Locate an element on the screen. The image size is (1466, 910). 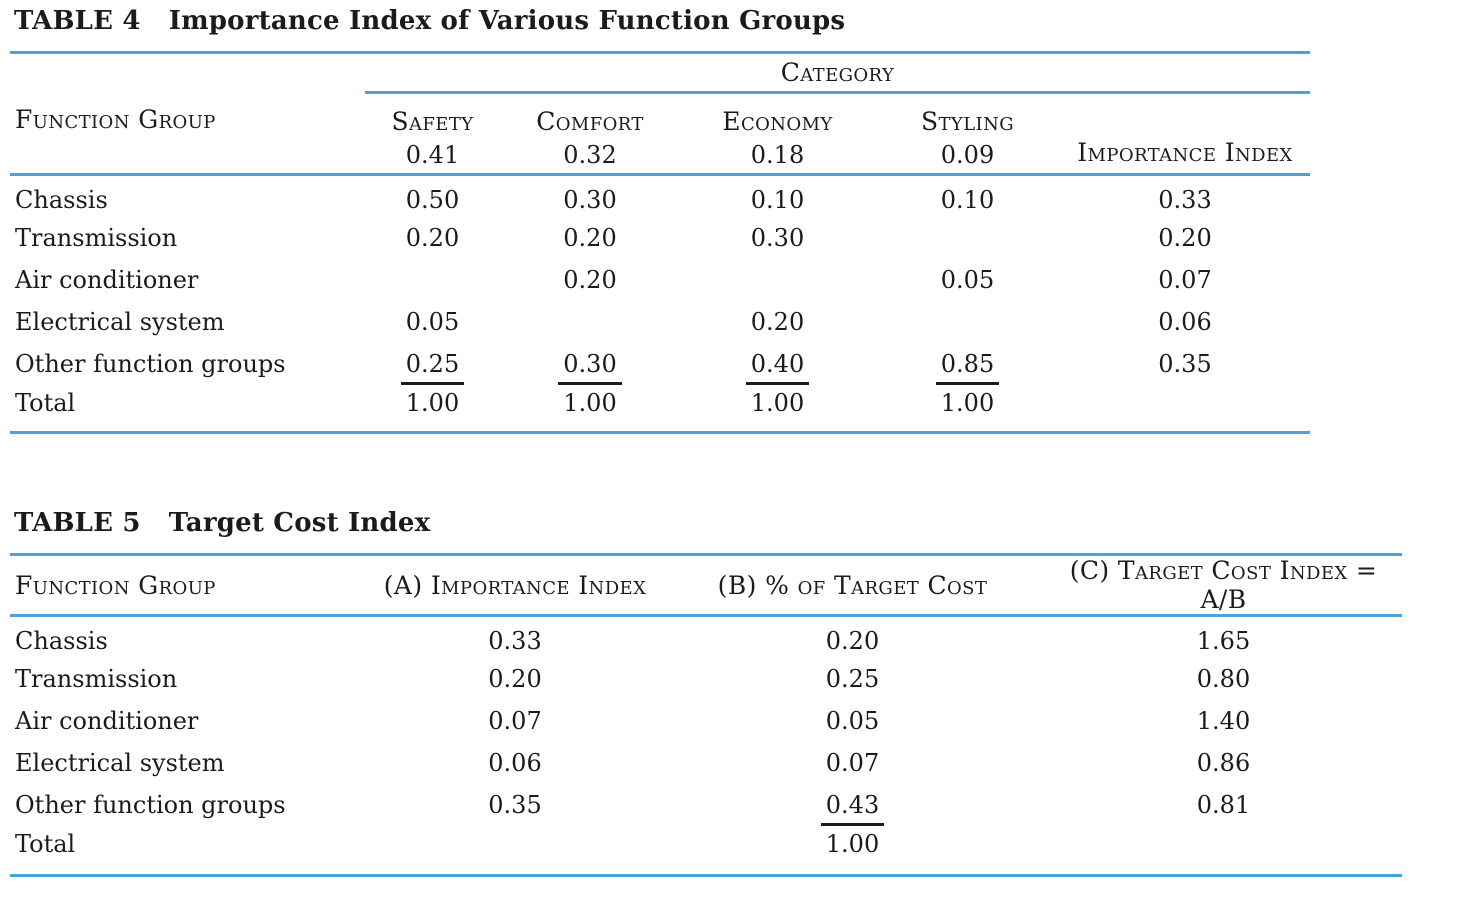
cell-styling: 0.05 is located at coordinates (967, 279).